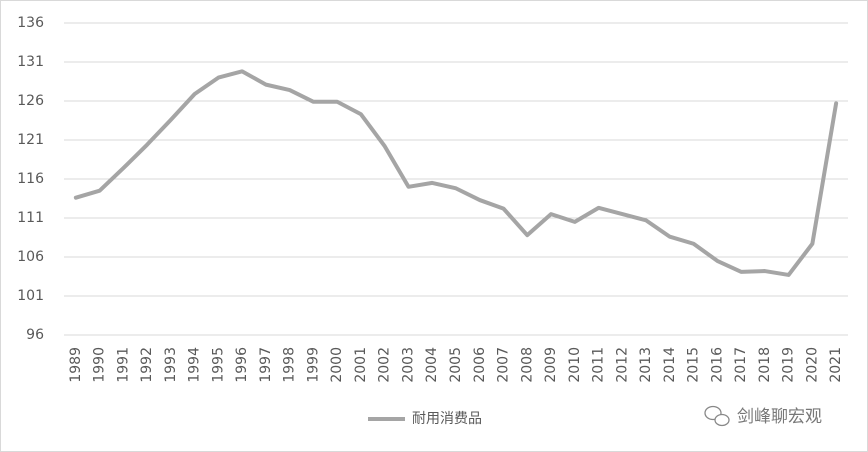 This screenshot has height=452, width=868. I want to click on x-tick-label: 2004, so click(432, 365).